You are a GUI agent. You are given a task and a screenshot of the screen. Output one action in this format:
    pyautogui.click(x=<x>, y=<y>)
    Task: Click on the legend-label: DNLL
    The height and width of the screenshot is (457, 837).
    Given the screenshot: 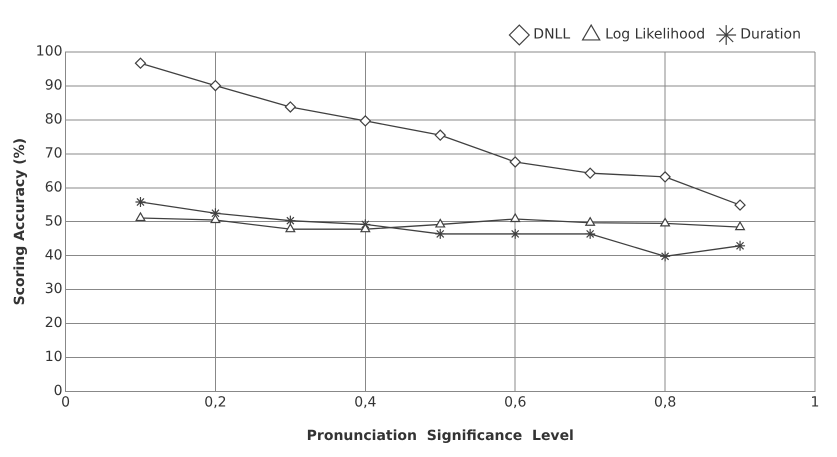 What is the action you would take?
    pyautogui.click(x=551, y=34)
    